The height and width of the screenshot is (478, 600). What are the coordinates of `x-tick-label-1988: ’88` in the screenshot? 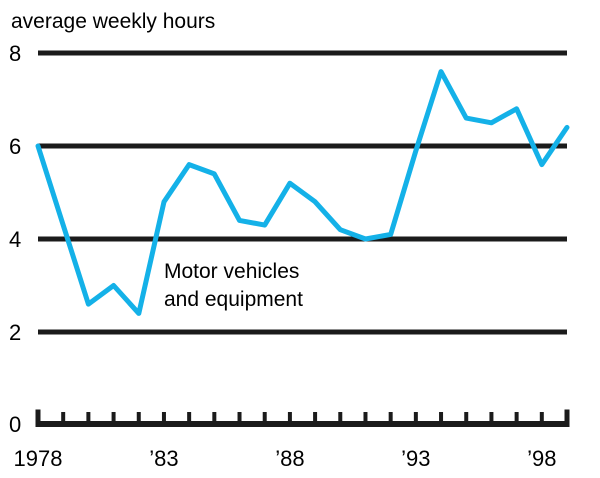 It's located at (289, 458).